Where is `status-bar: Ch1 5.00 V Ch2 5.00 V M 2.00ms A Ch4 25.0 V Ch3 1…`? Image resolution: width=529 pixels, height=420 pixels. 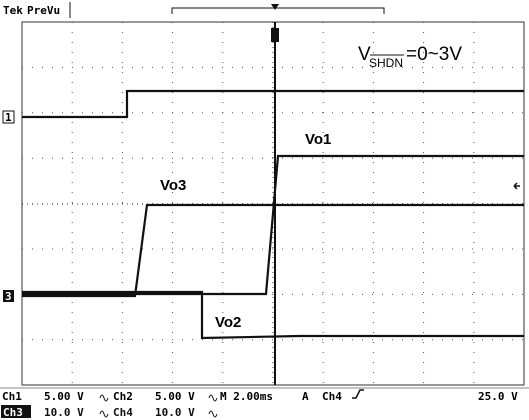 status-bar: Ch1 5.00 V Ch2 5.00 V M 2.00ms A Ch4 25.0 V Ch3 1… is located at coordinates (264, 403).